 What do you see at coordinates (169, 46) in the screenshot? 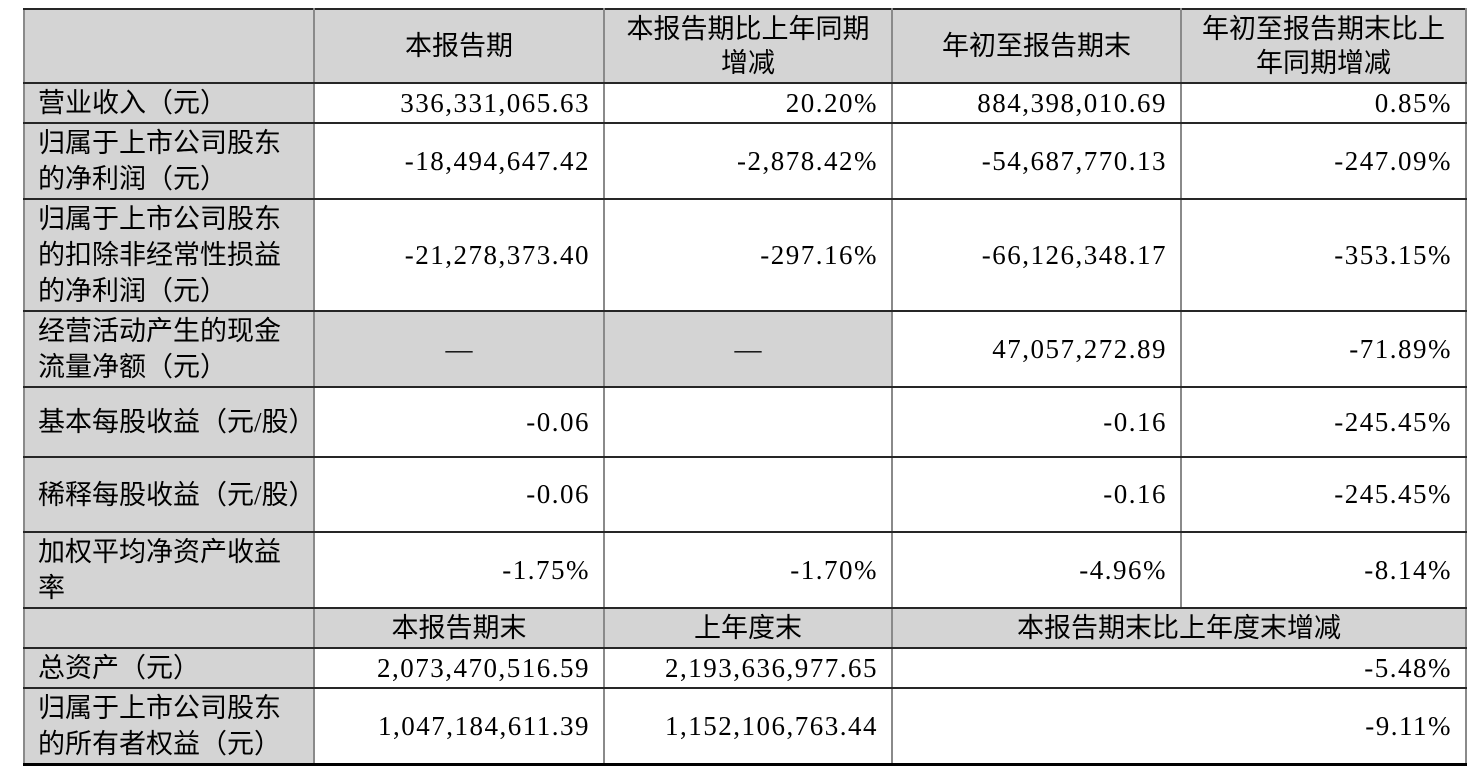
I see `header-corner-cell` at bounding box center [169, 46].